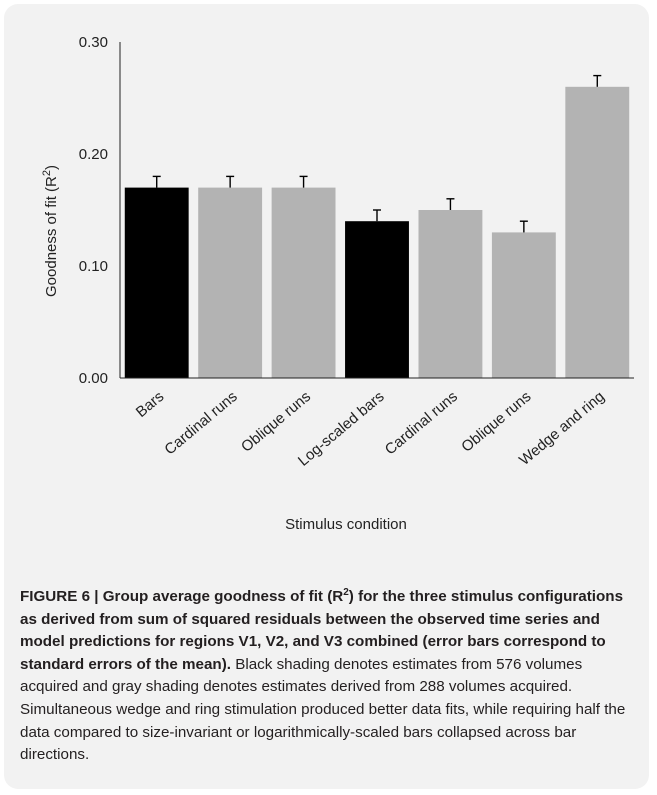  I want to click on x-tick-label-3: Oblique runs, so click(276, 422).